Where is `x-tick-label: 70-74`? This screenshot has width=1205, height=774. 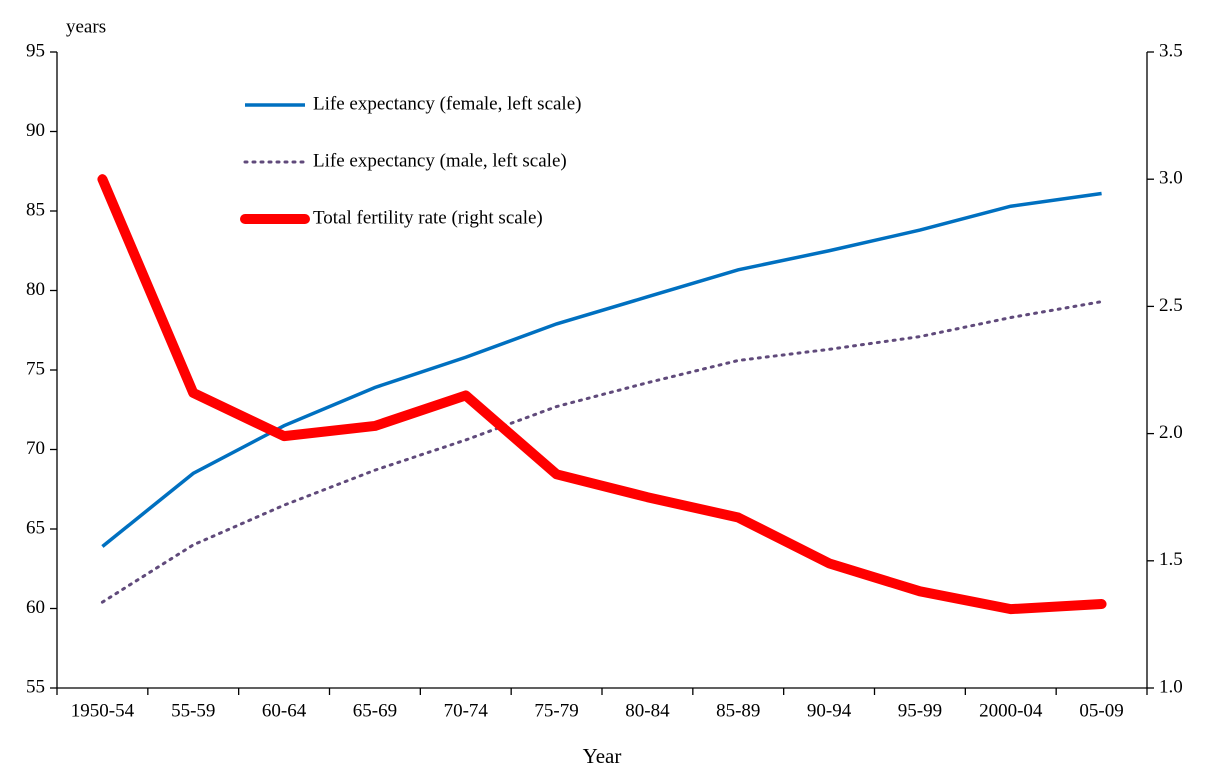
x-tick-label: 70-74 is located at coordinates (466, 710).